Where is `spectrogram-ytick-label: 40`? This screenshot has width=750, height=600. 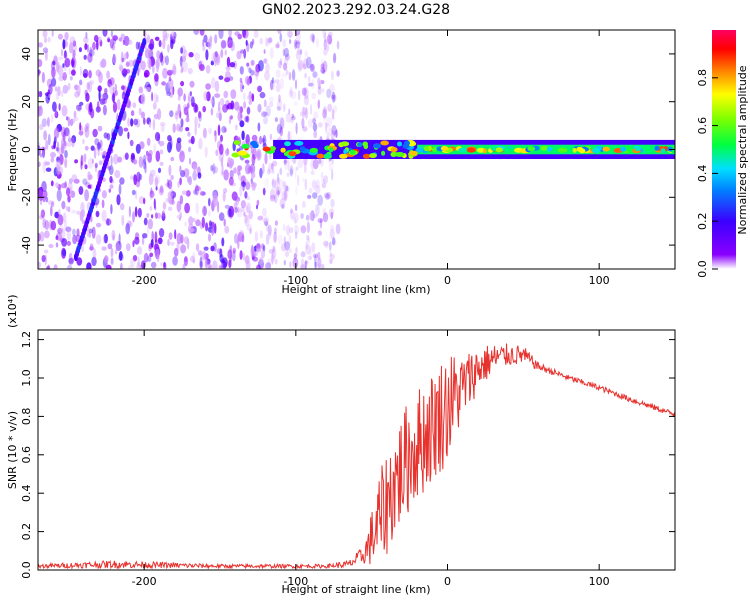 spectrogram-ytick-label: 40 is located at coordinates (26, 54).